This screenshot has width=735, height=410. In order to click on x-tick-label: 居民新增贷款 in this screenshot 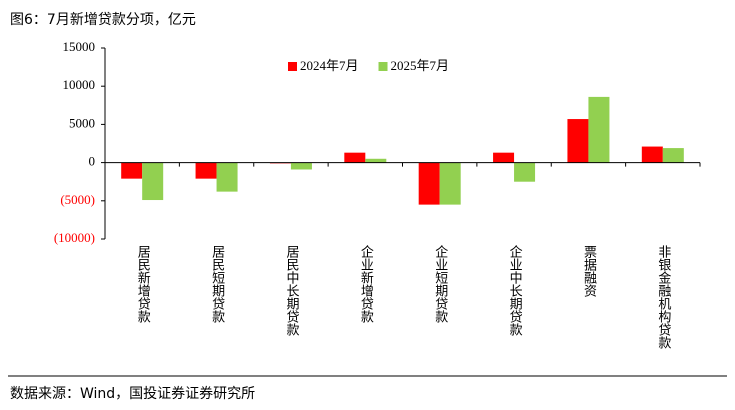, I will do `click(143, 284)`.